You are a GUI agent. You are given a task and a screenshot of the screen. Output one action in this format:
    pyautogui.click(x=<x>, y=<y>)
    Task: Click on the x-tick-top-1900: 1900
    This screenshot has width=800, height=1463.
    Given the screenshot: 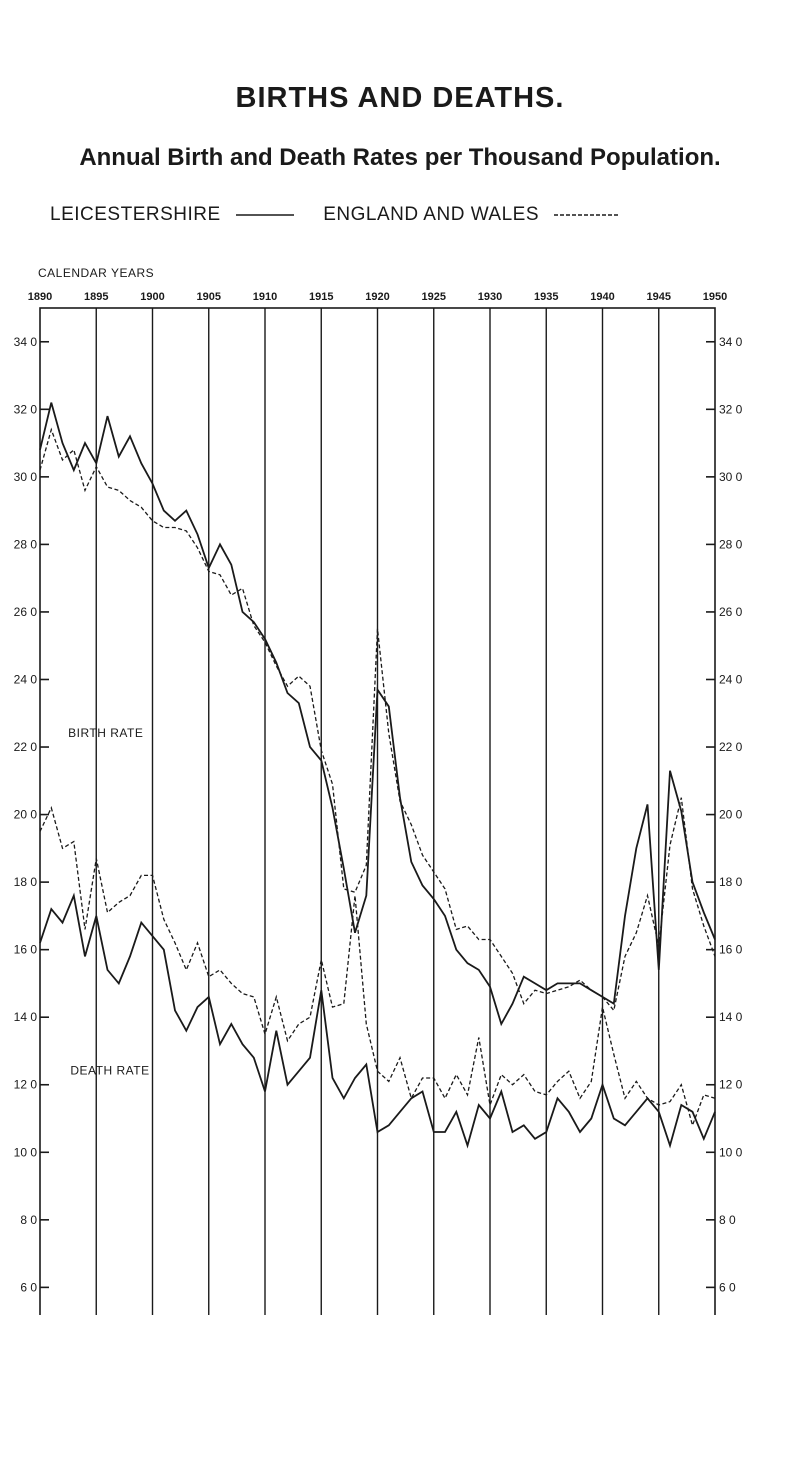 What is the action you would take?
    pyautogui.click(x=152, y=297)
    